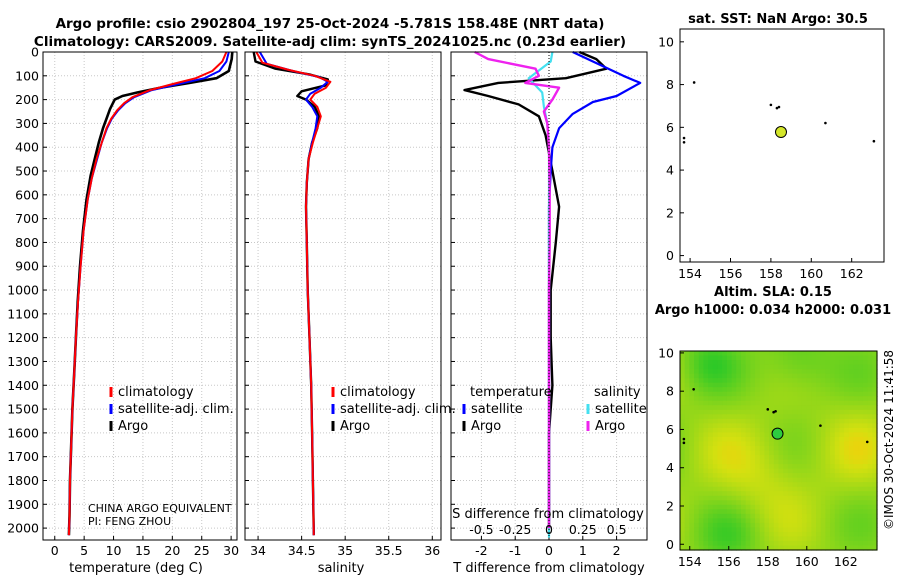  What do you see at coordinates (666, 41) in the screenshot?
I see `map-y-tick-label: 10` at bounding box center [666, 41].